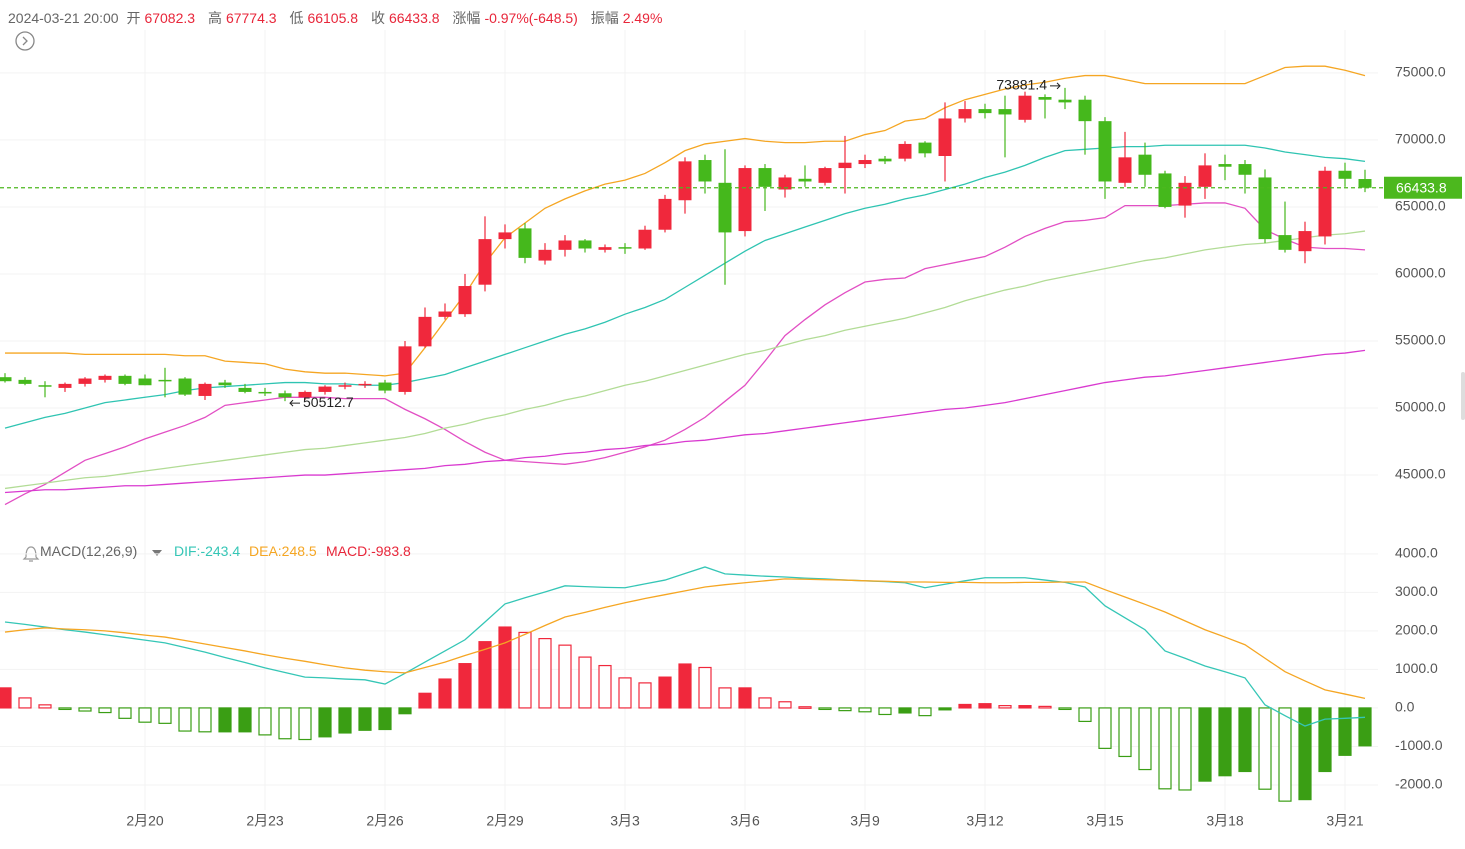  I want to click on y-tick-label: 4000.0, so click(1416, 553).